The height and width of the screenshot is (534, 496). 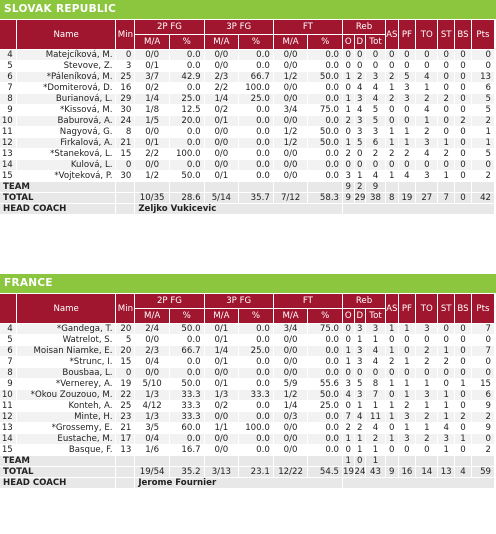 What do you see at coordinates (446, 198) in the screenshot?
I see `total-st: 7` at bounding box center [446, 198].